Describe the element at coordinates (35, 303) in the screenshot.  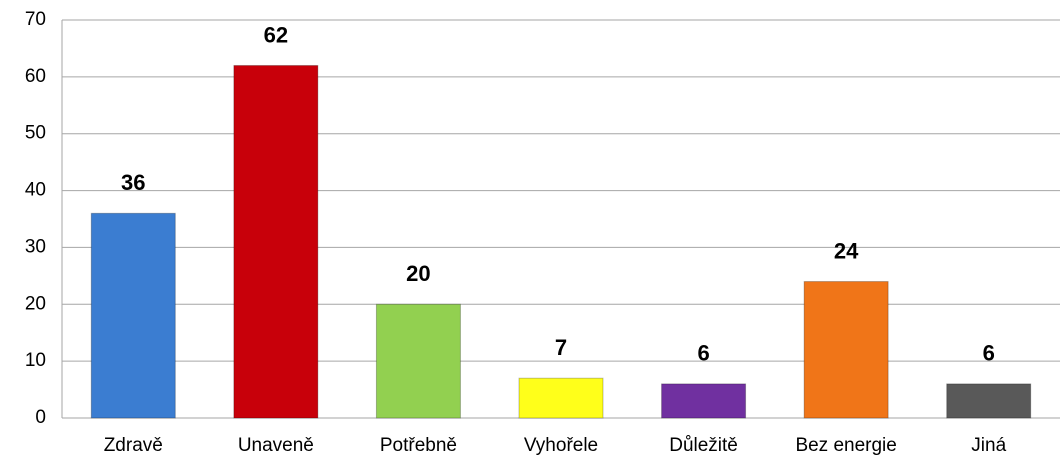
I see `y-tick-label: 20` at that location.